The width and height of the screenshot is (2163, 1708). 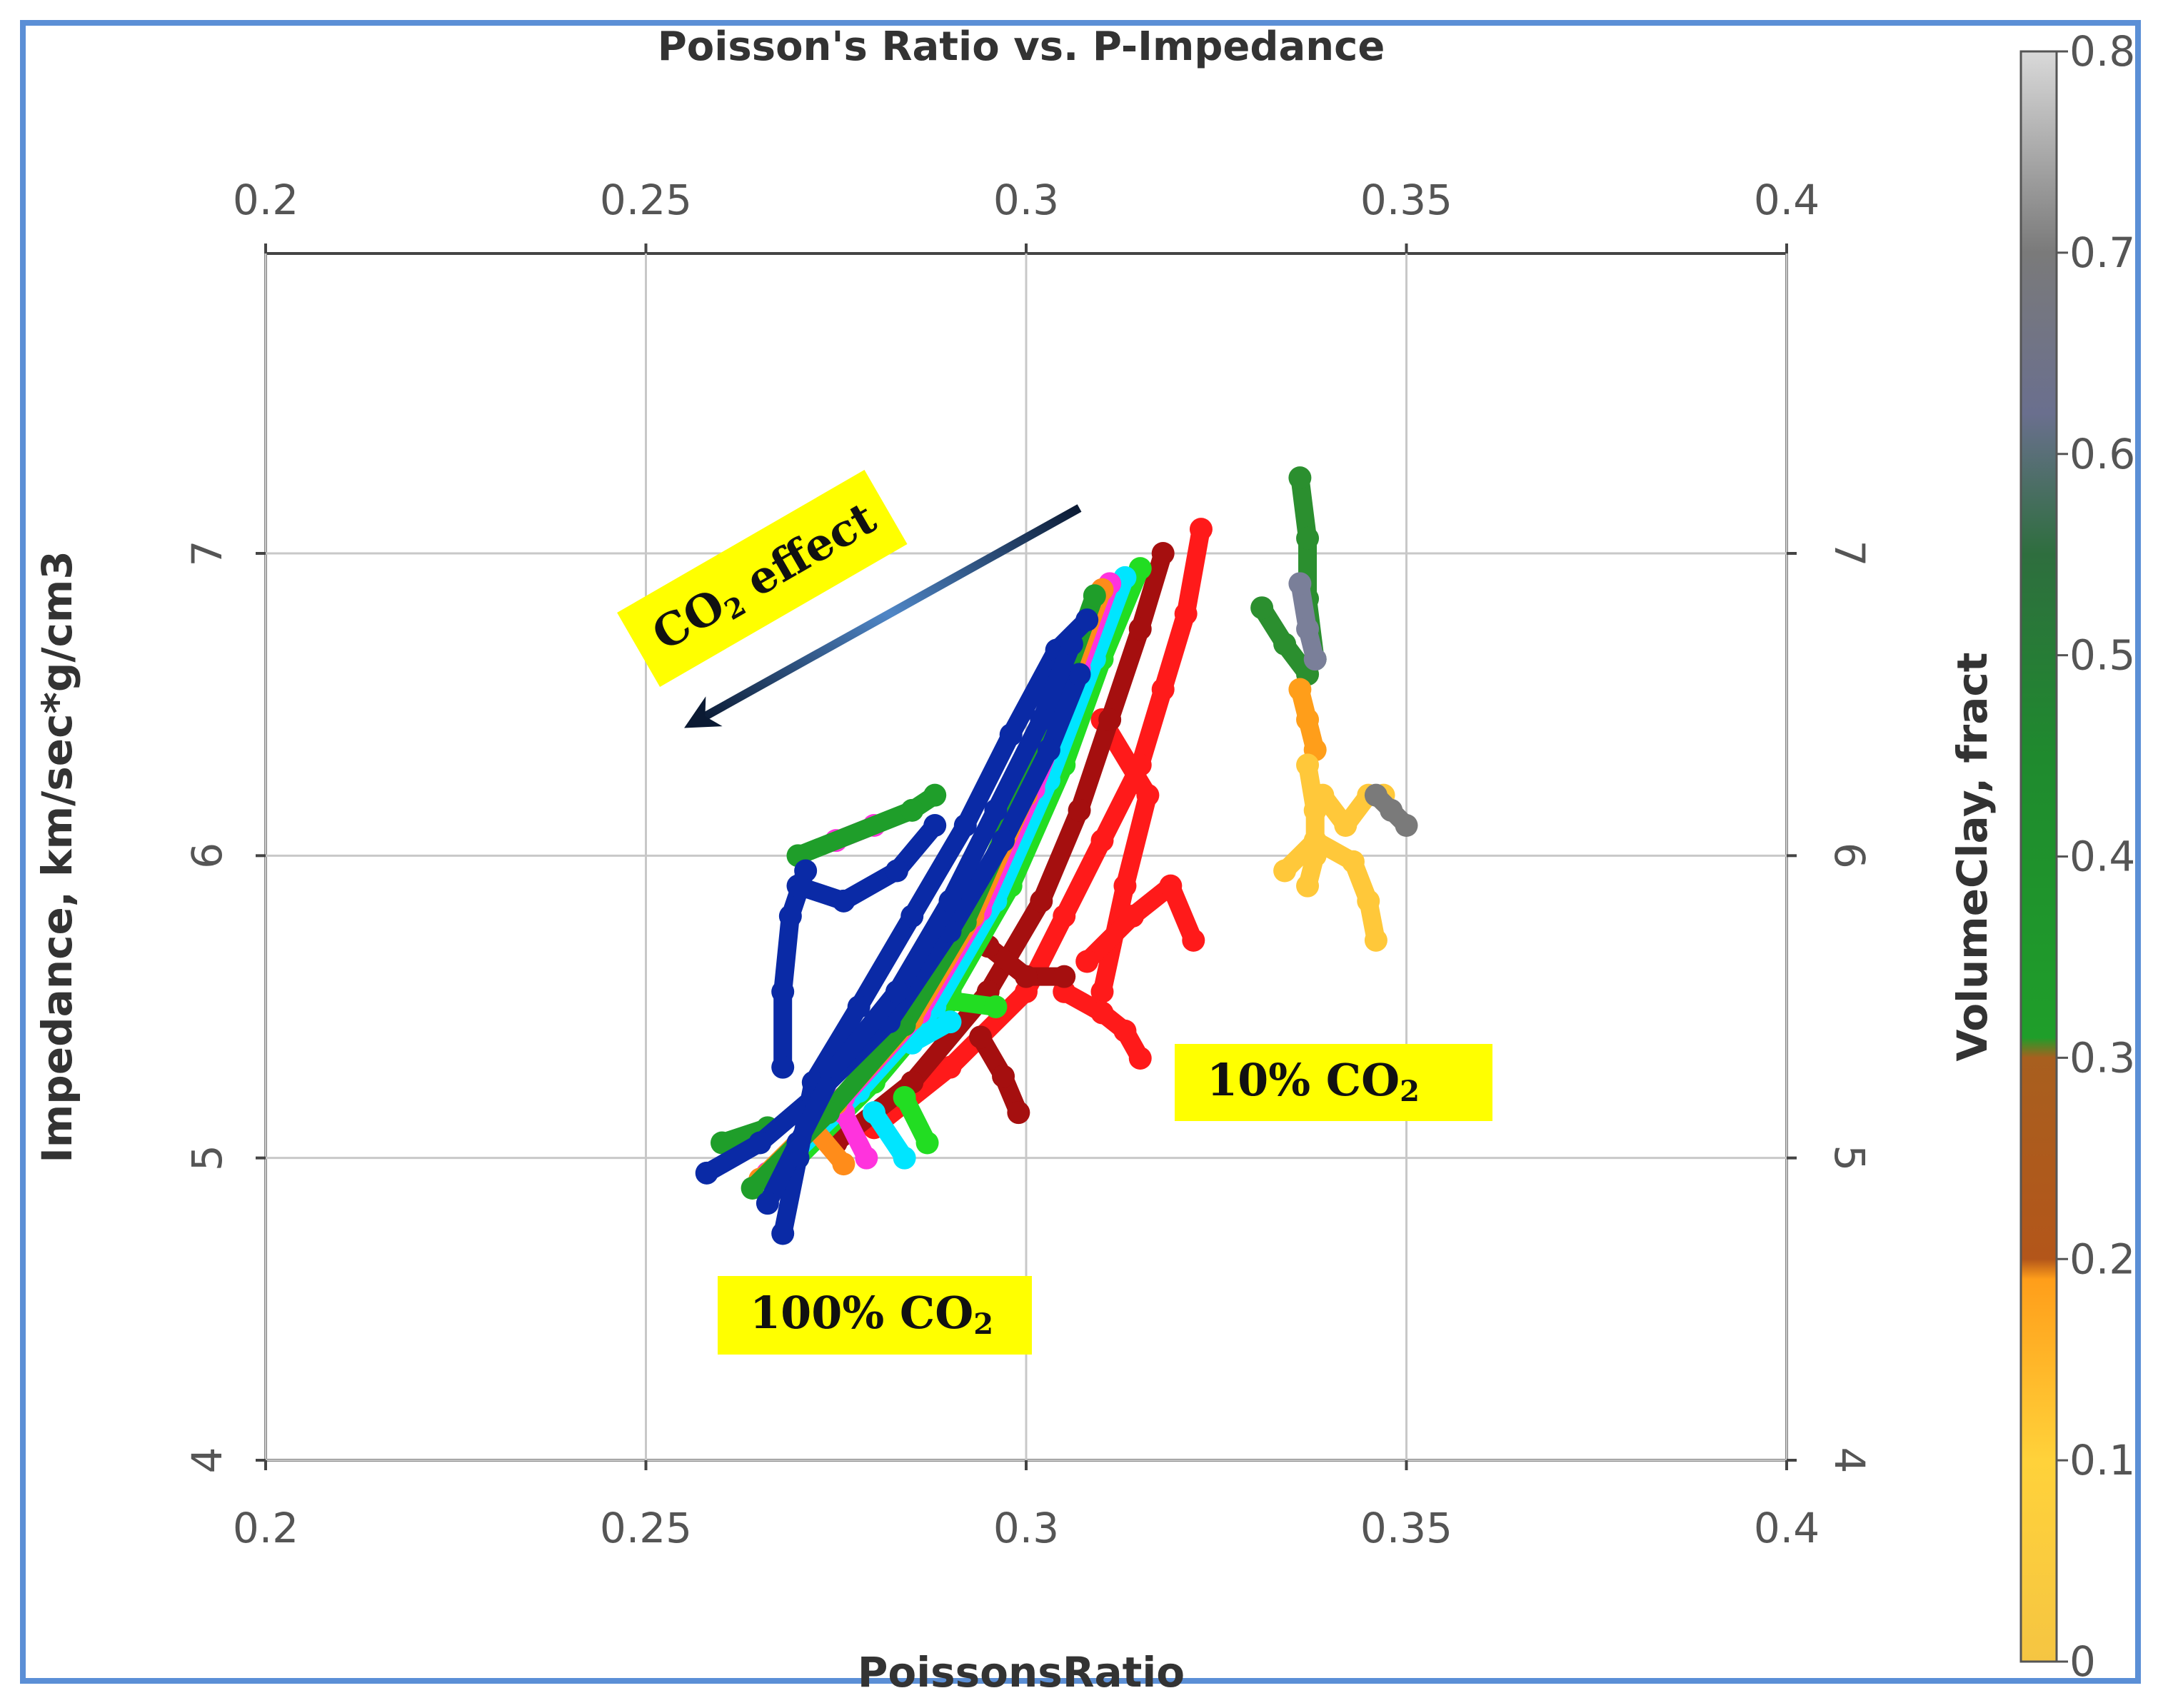 What do you see at coordinates (2102, 655) in the screenshot?
I see `colorbar-tick-label: 0.5` at bounding box center [2102, 655].